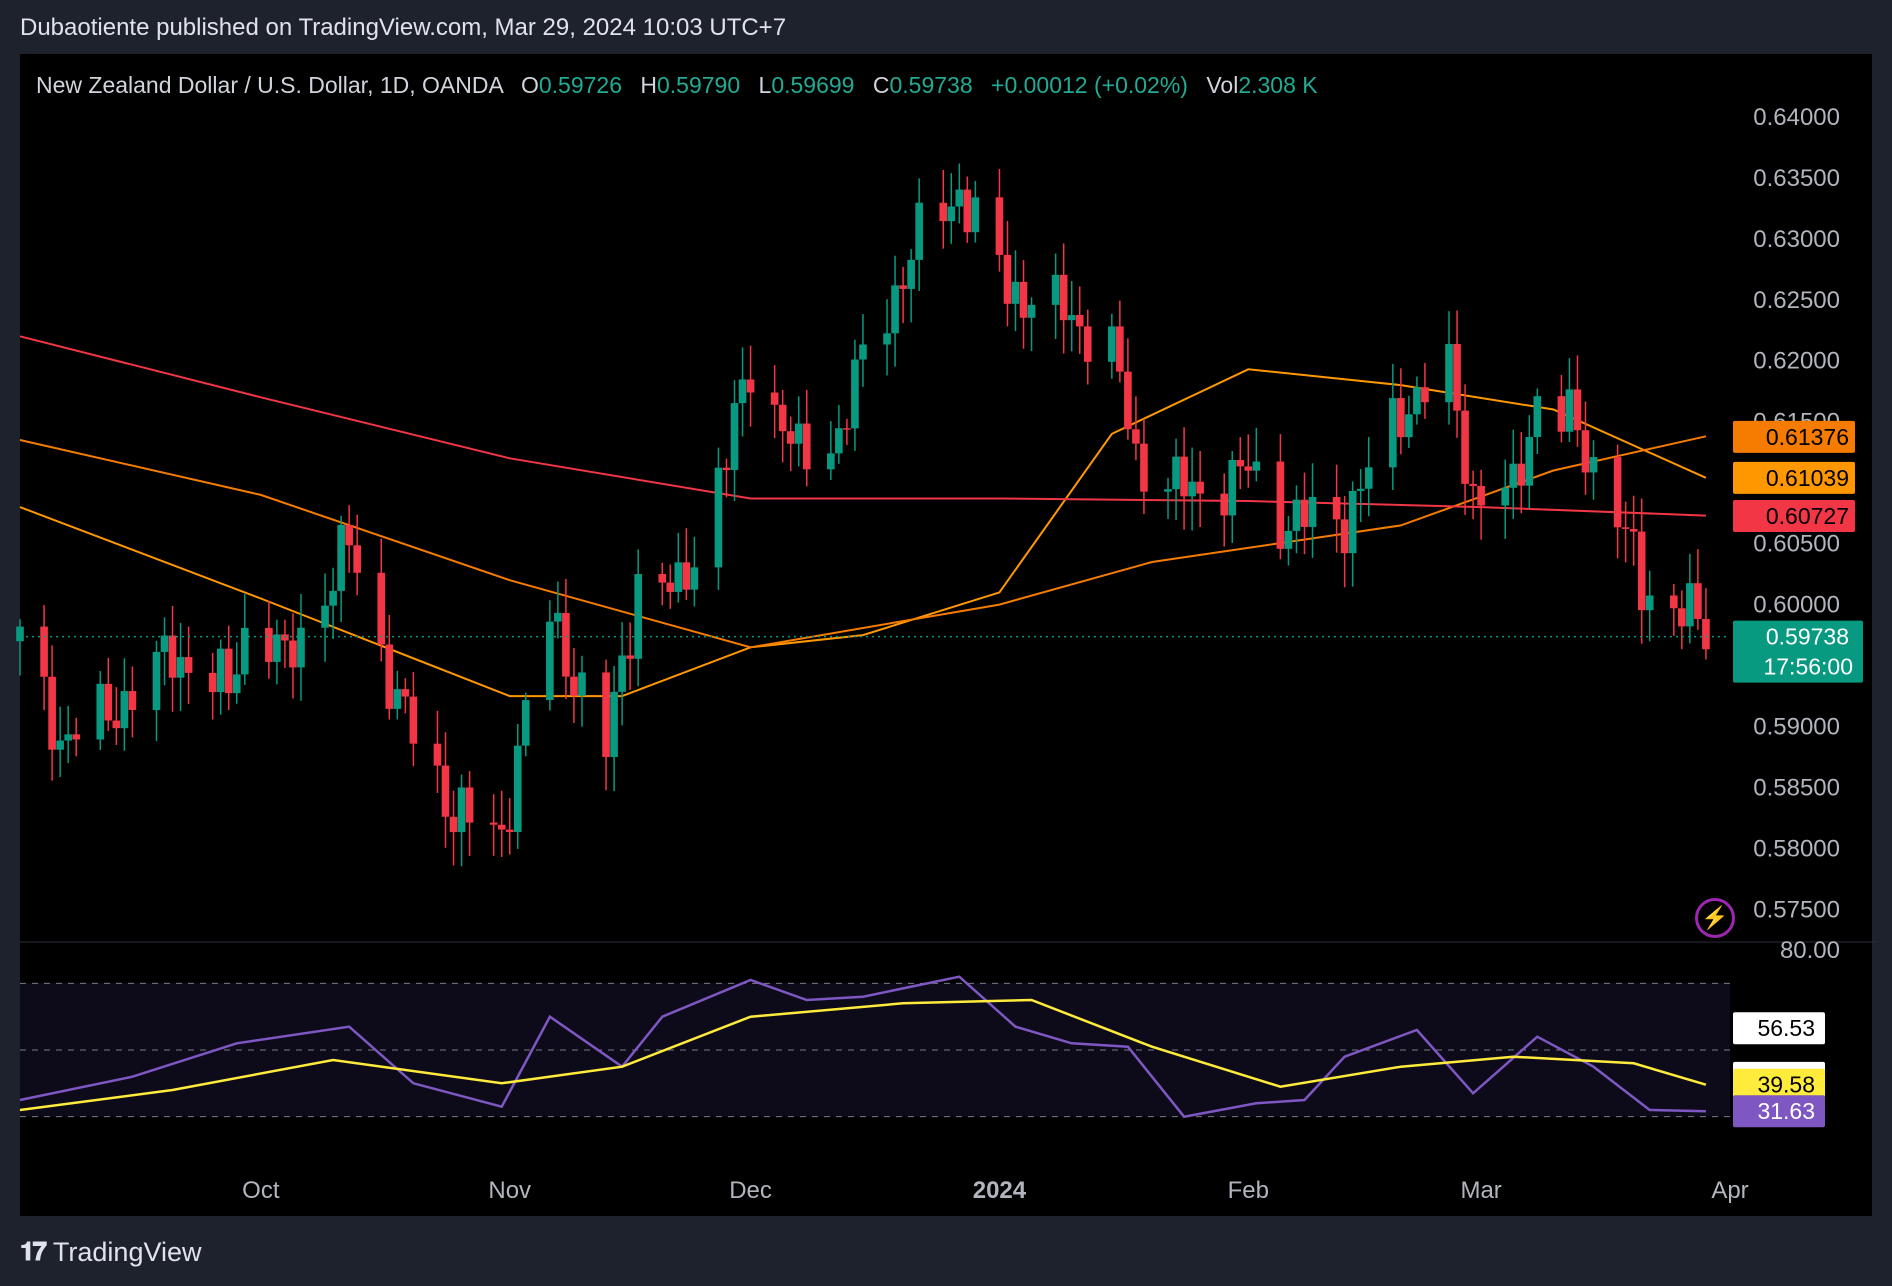 This screenshot has height=1286, width=1892. I want to click on price-tick-label: 0.63500, so click(1796, 178).